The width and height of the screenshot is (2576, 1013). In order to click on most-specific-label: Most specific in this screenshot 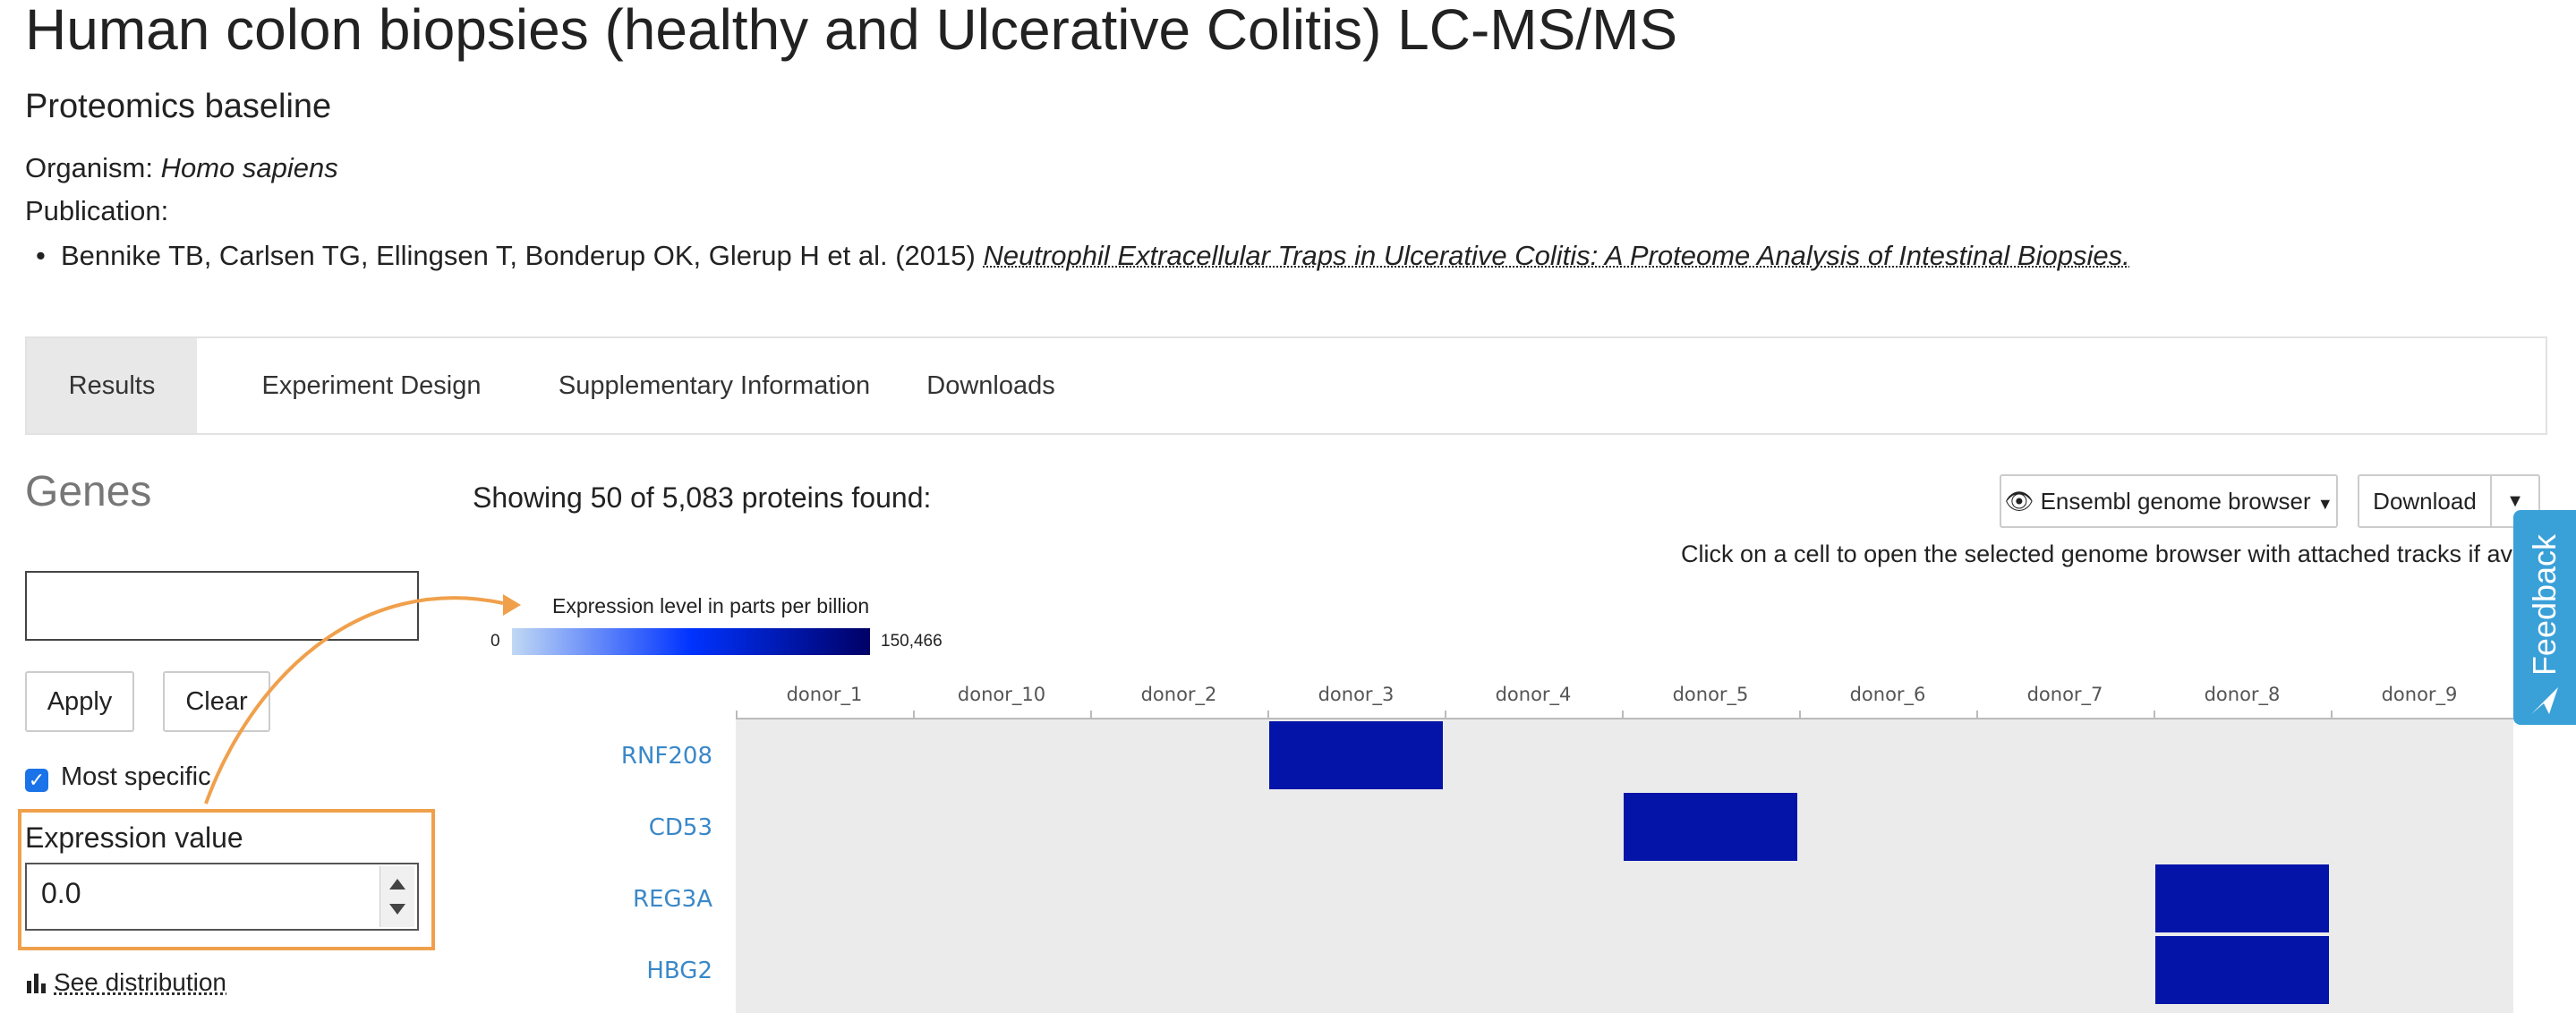, I will do `click(136, 776)`.